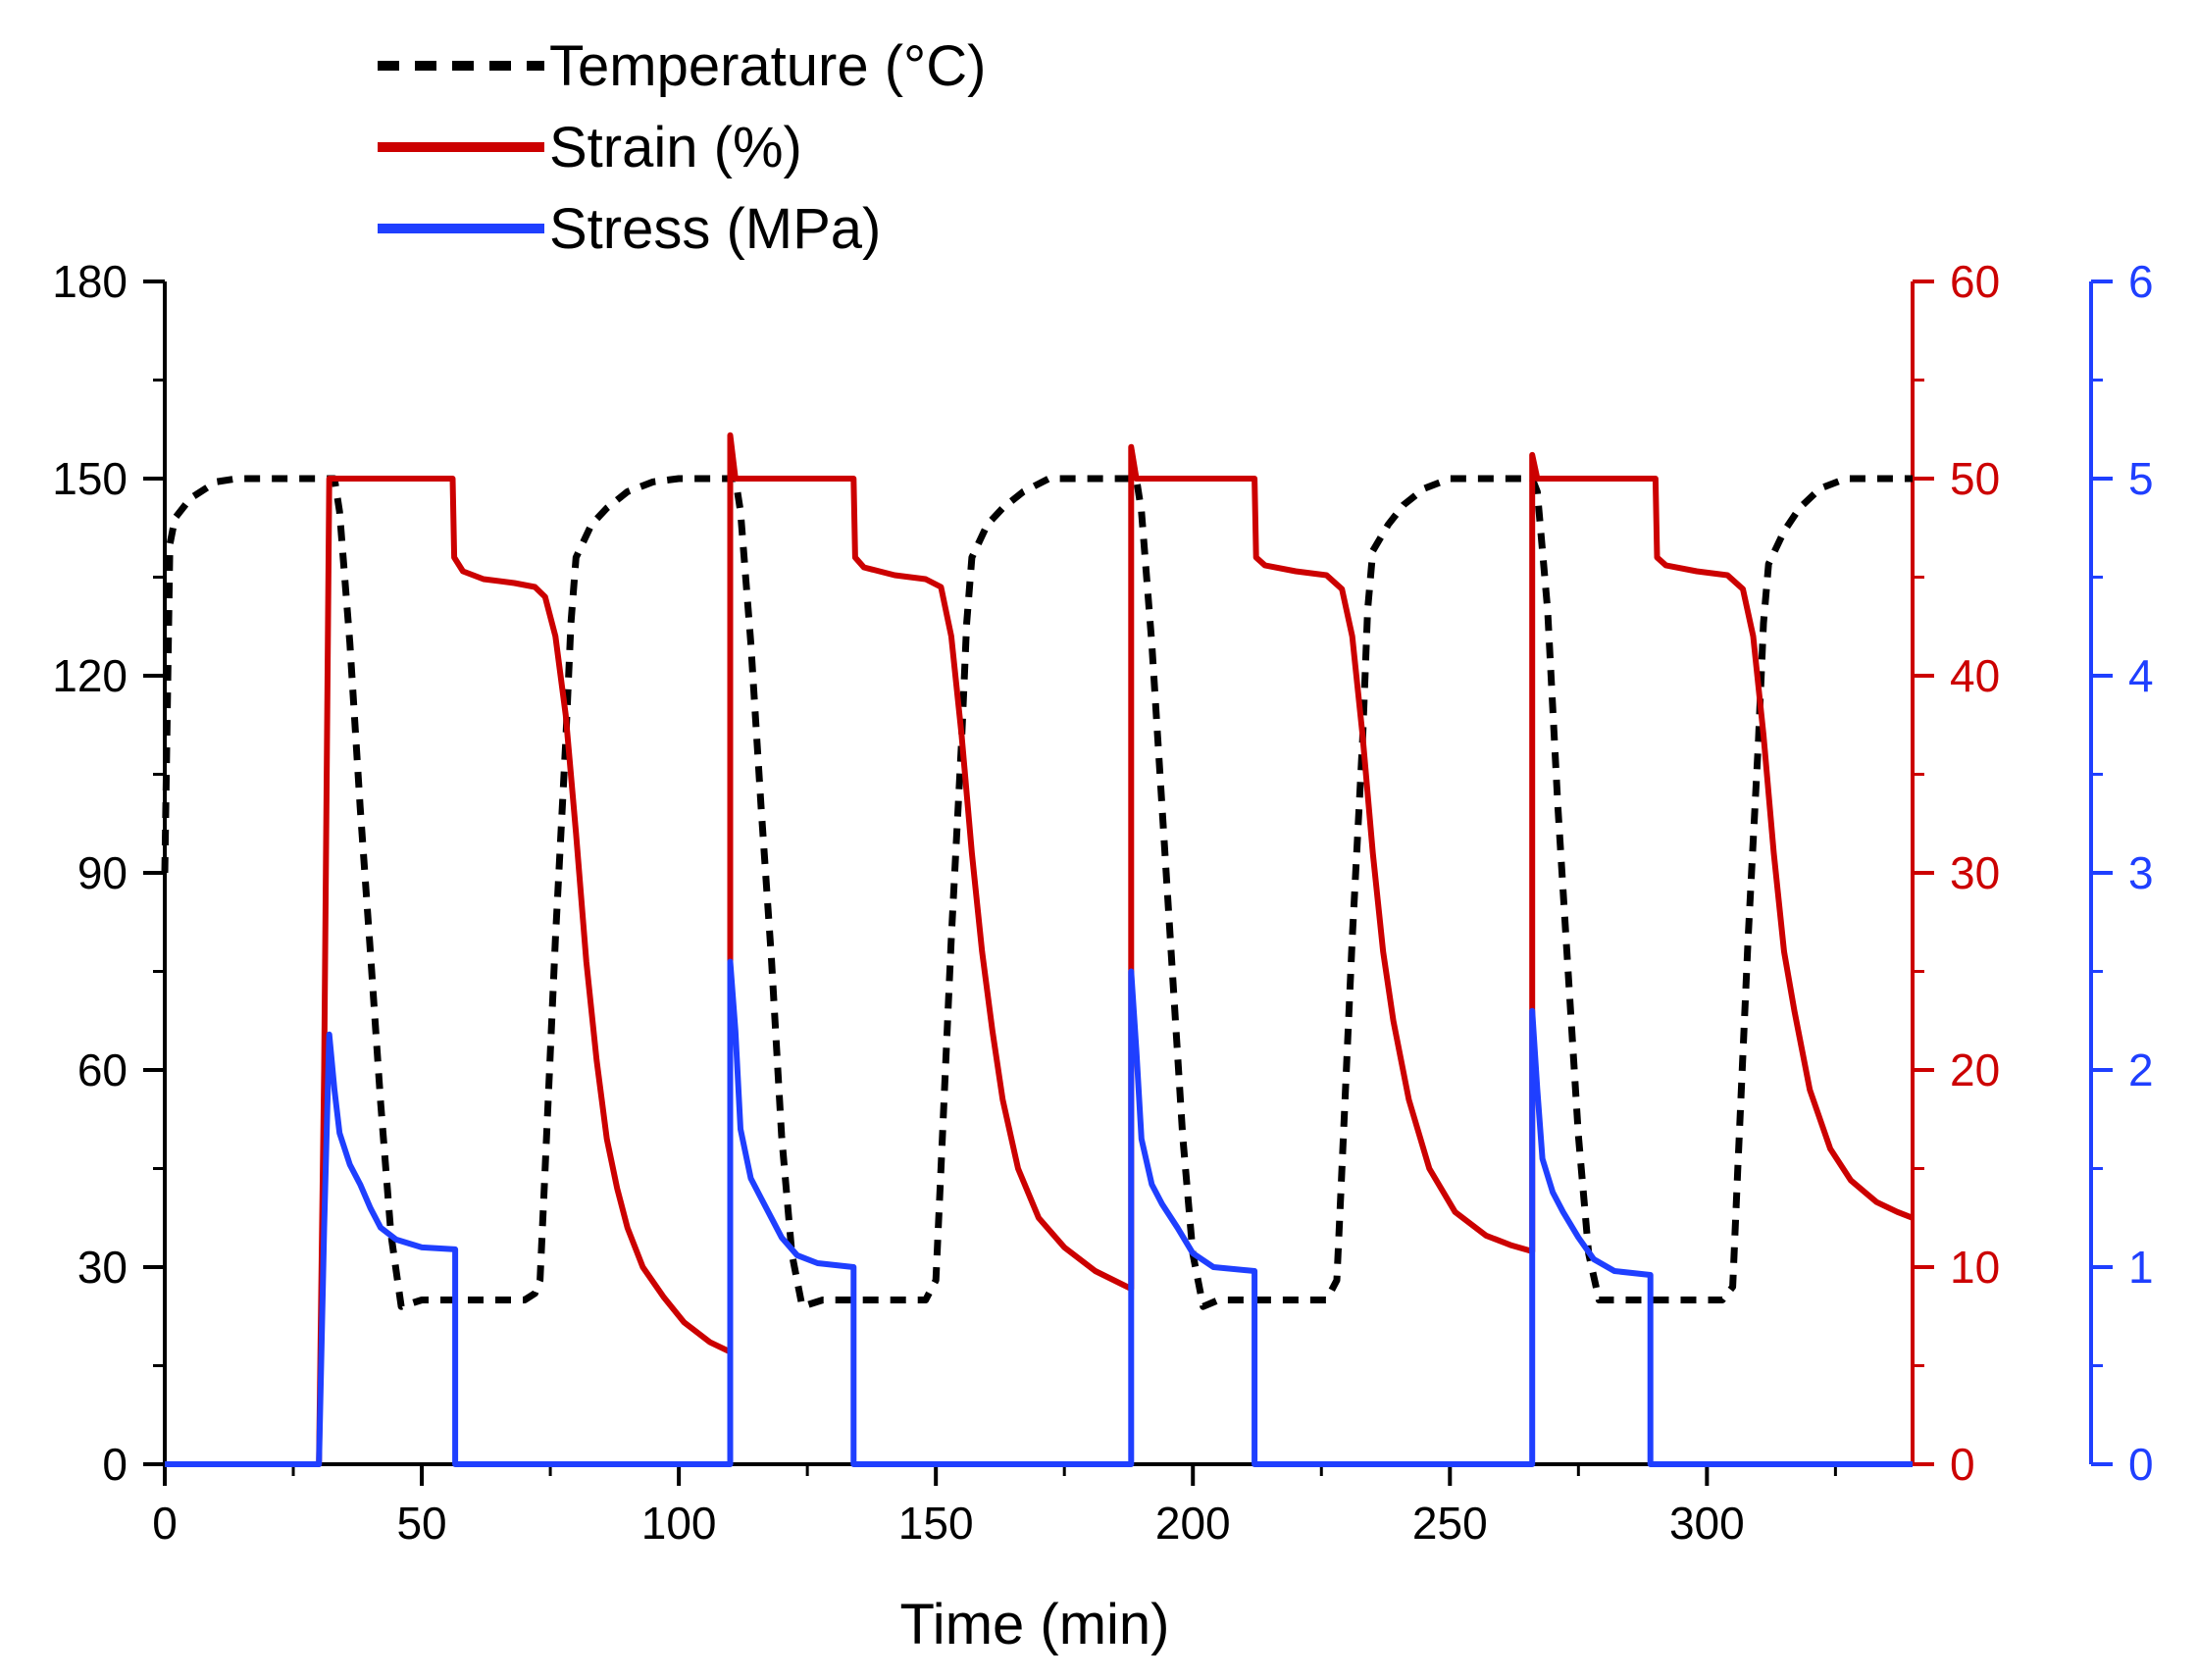 This screenshot has height=1680, width=2197. What do you see at coordinates (1975, 478) in the screenshot?
I see `y-tick-label-strain: 50` at bounding box center [1975, 478].